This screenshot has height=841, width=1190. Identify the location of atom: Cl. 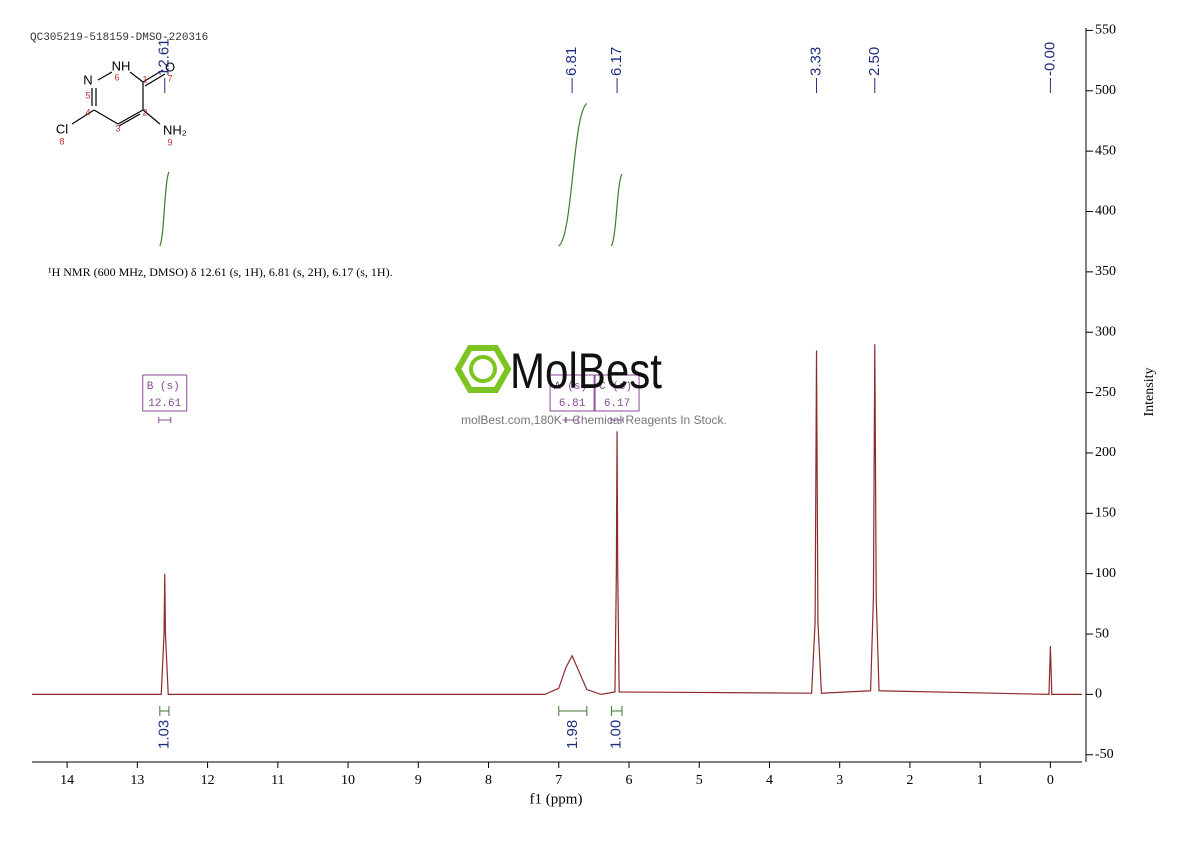
(62, 128).